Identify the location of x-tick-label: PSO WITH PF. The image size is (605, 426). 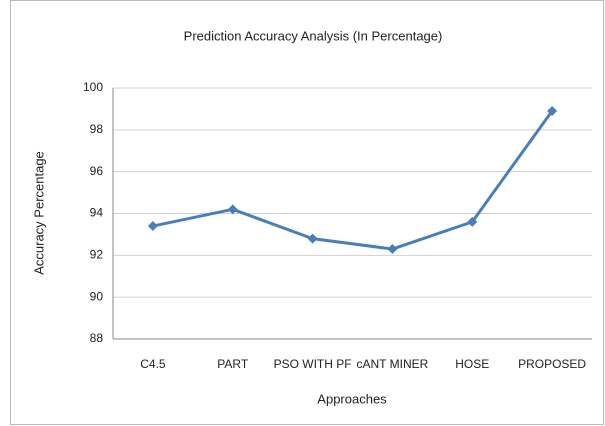
(313, 364).